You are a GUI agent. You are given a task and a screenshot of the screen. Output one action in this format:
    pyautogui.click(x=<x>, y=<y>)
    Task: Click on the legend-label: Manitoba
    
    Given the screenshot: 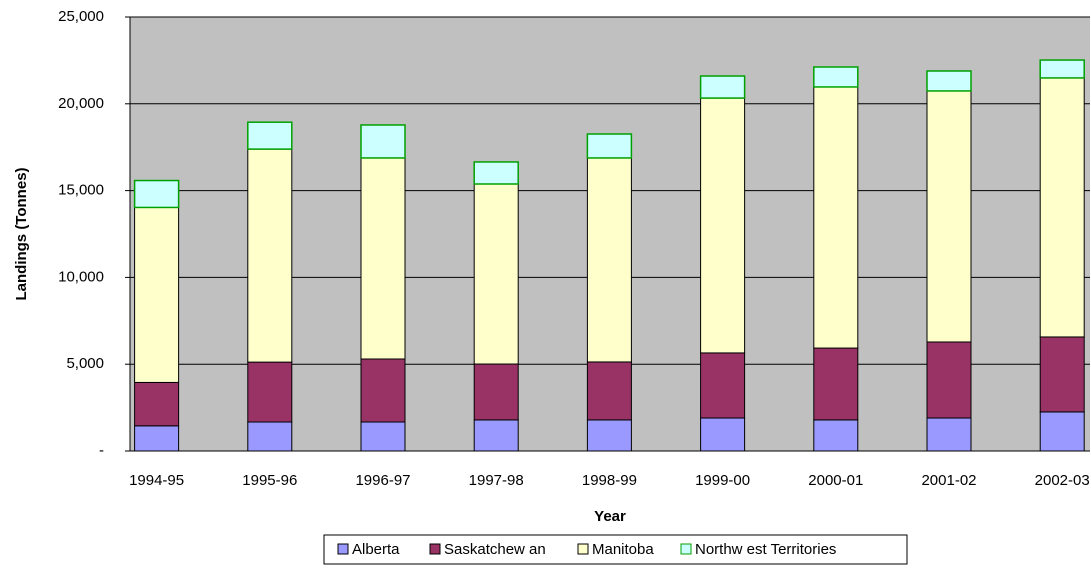 What is the action you would take?
    pyautogui.click(x=623, y=549)
    